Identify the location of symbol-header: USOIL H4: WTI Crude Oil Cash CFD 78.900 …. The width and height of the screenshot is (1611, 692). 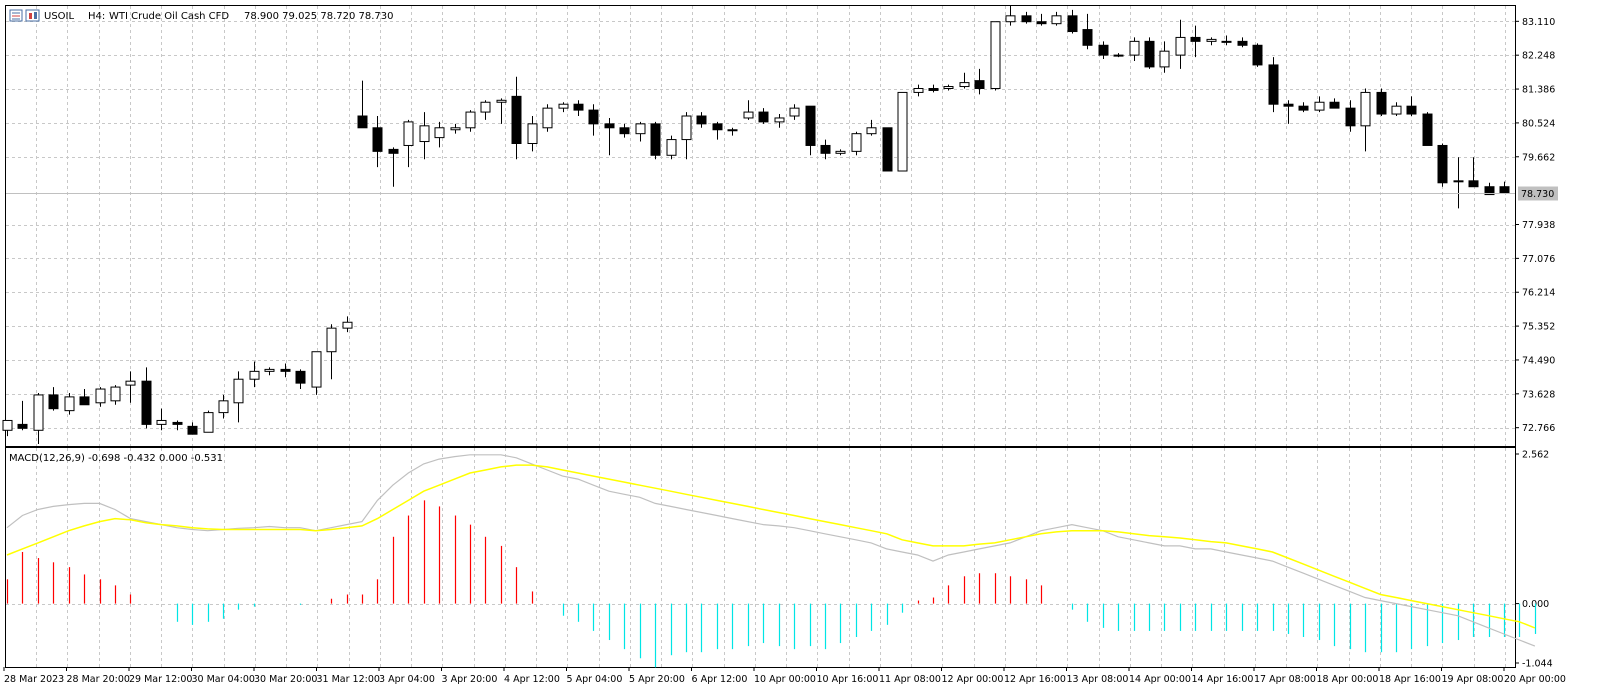
(201, 15).